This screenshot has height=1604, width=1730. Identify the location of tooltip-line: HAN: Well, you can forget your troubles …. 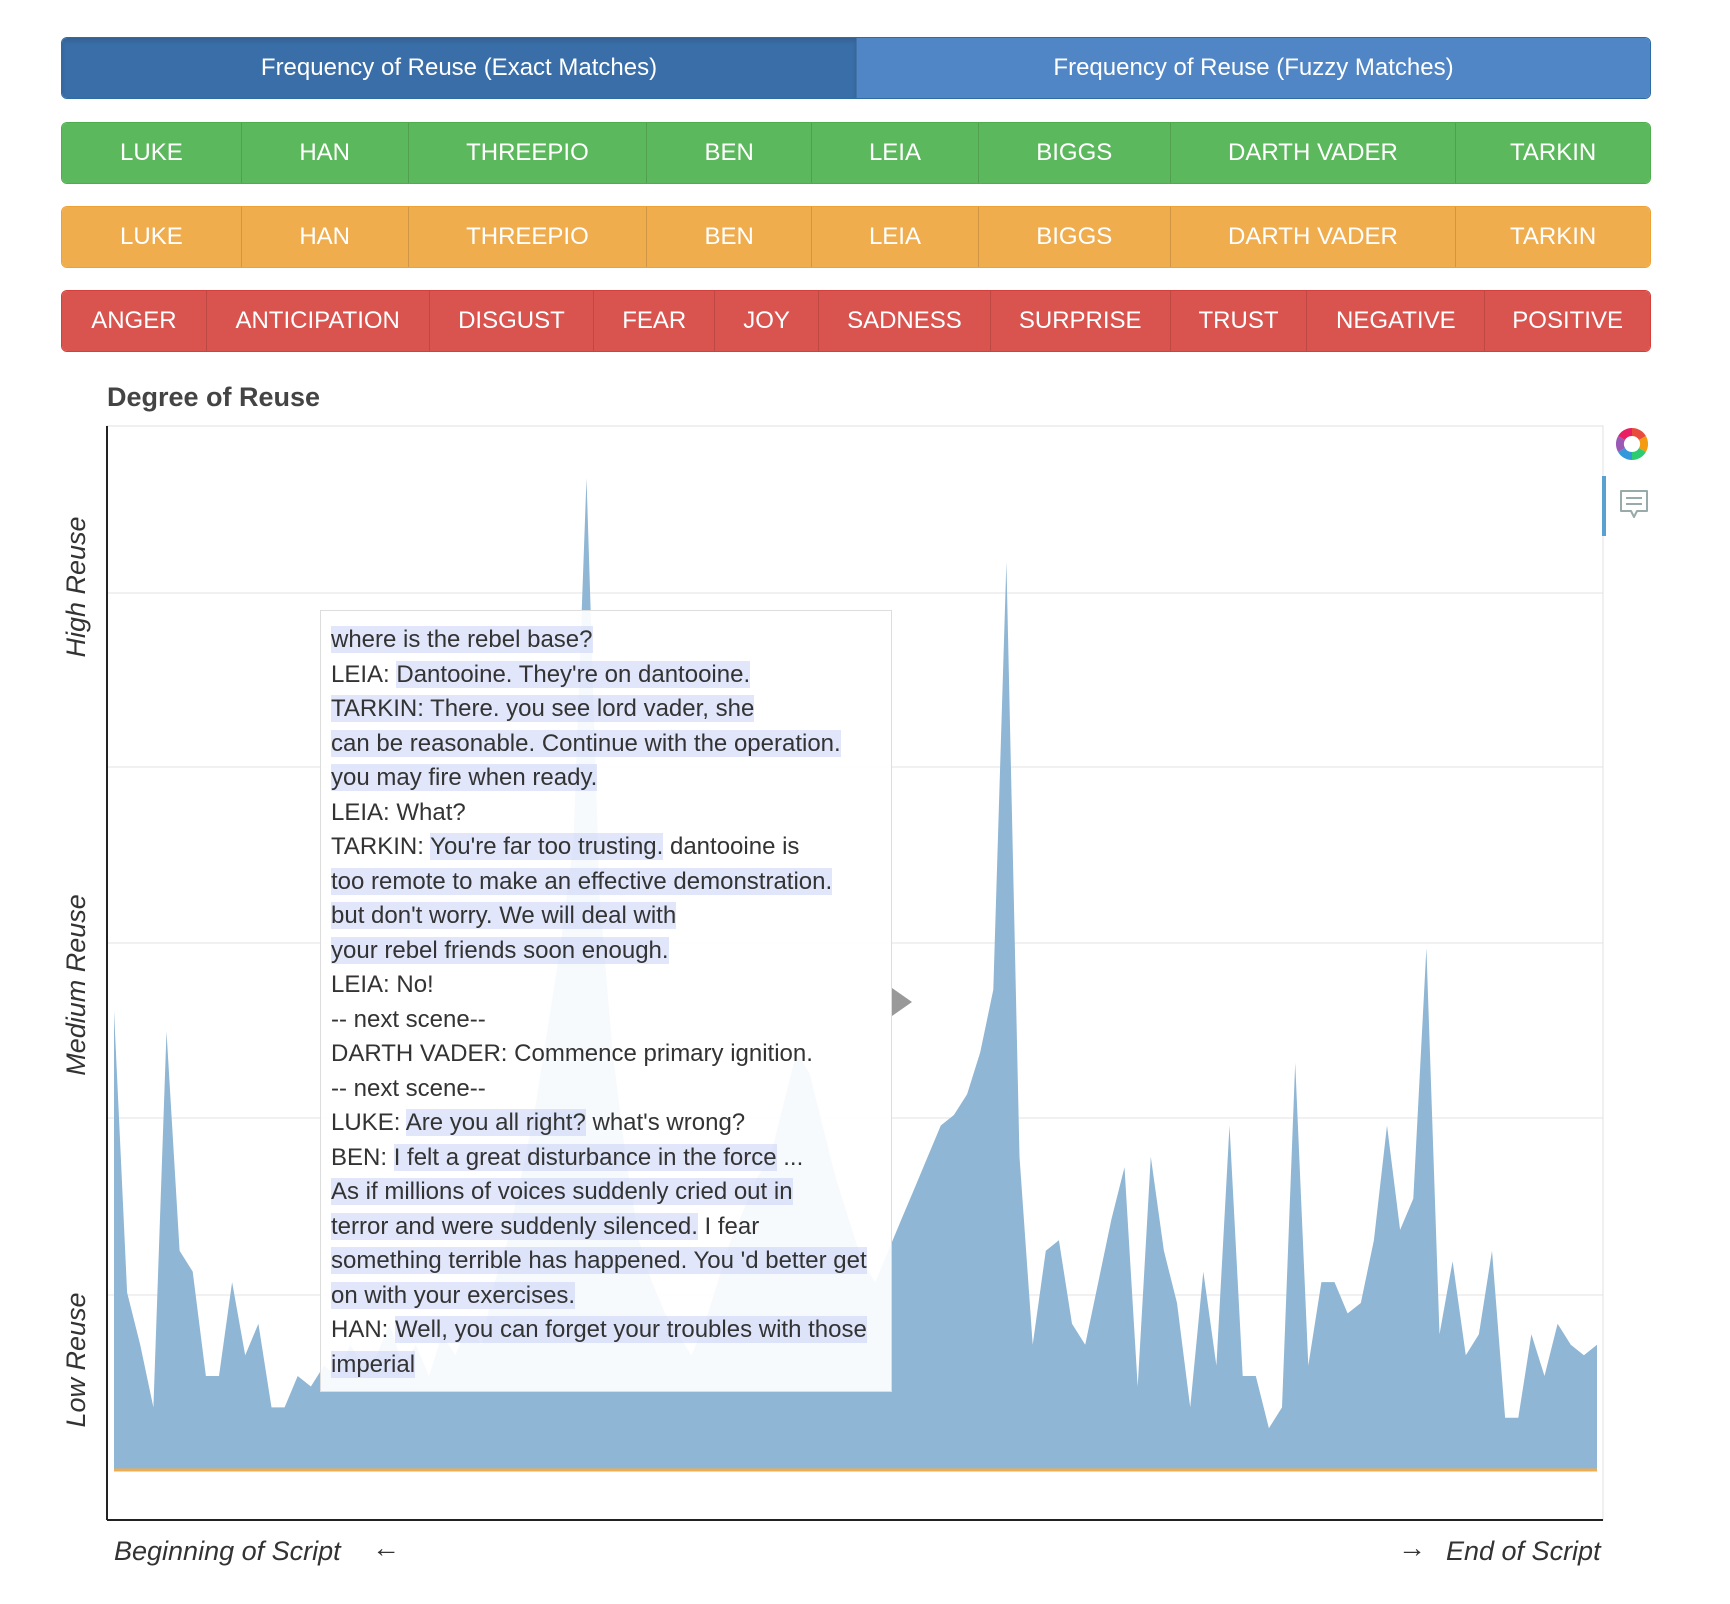
(606, 1330).